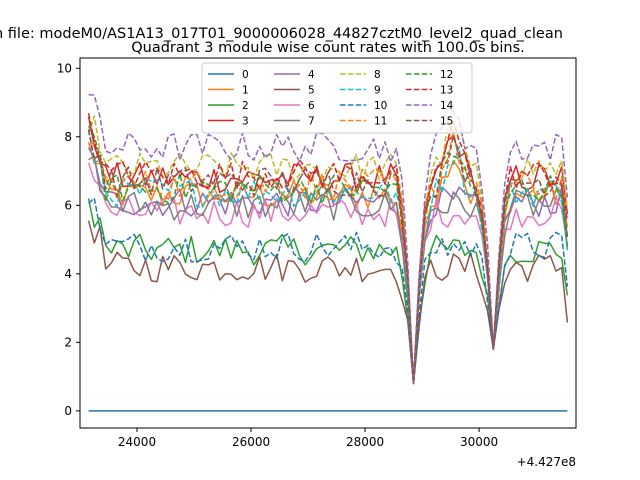 This screenshot has width=640, height=480. Describe the element at coordinates (308, 438) in the screenshot. I see `x-axis: 24000 26000 28000 30000` at that location.